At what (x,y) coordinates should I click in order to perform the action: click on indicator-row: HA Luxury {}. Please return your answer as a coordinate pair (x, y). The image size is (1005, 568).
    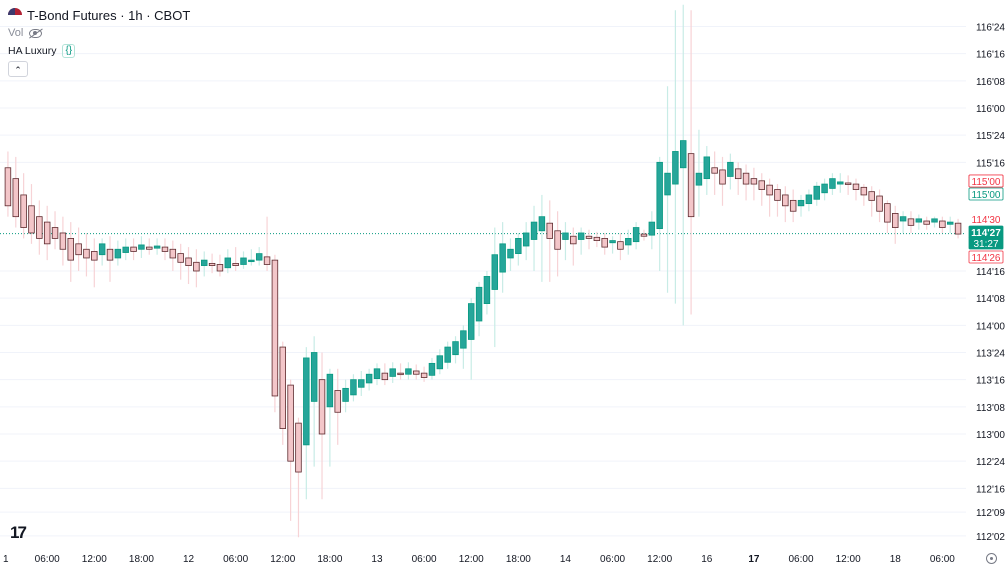
    Looking at the image, I should click on (99, 51).